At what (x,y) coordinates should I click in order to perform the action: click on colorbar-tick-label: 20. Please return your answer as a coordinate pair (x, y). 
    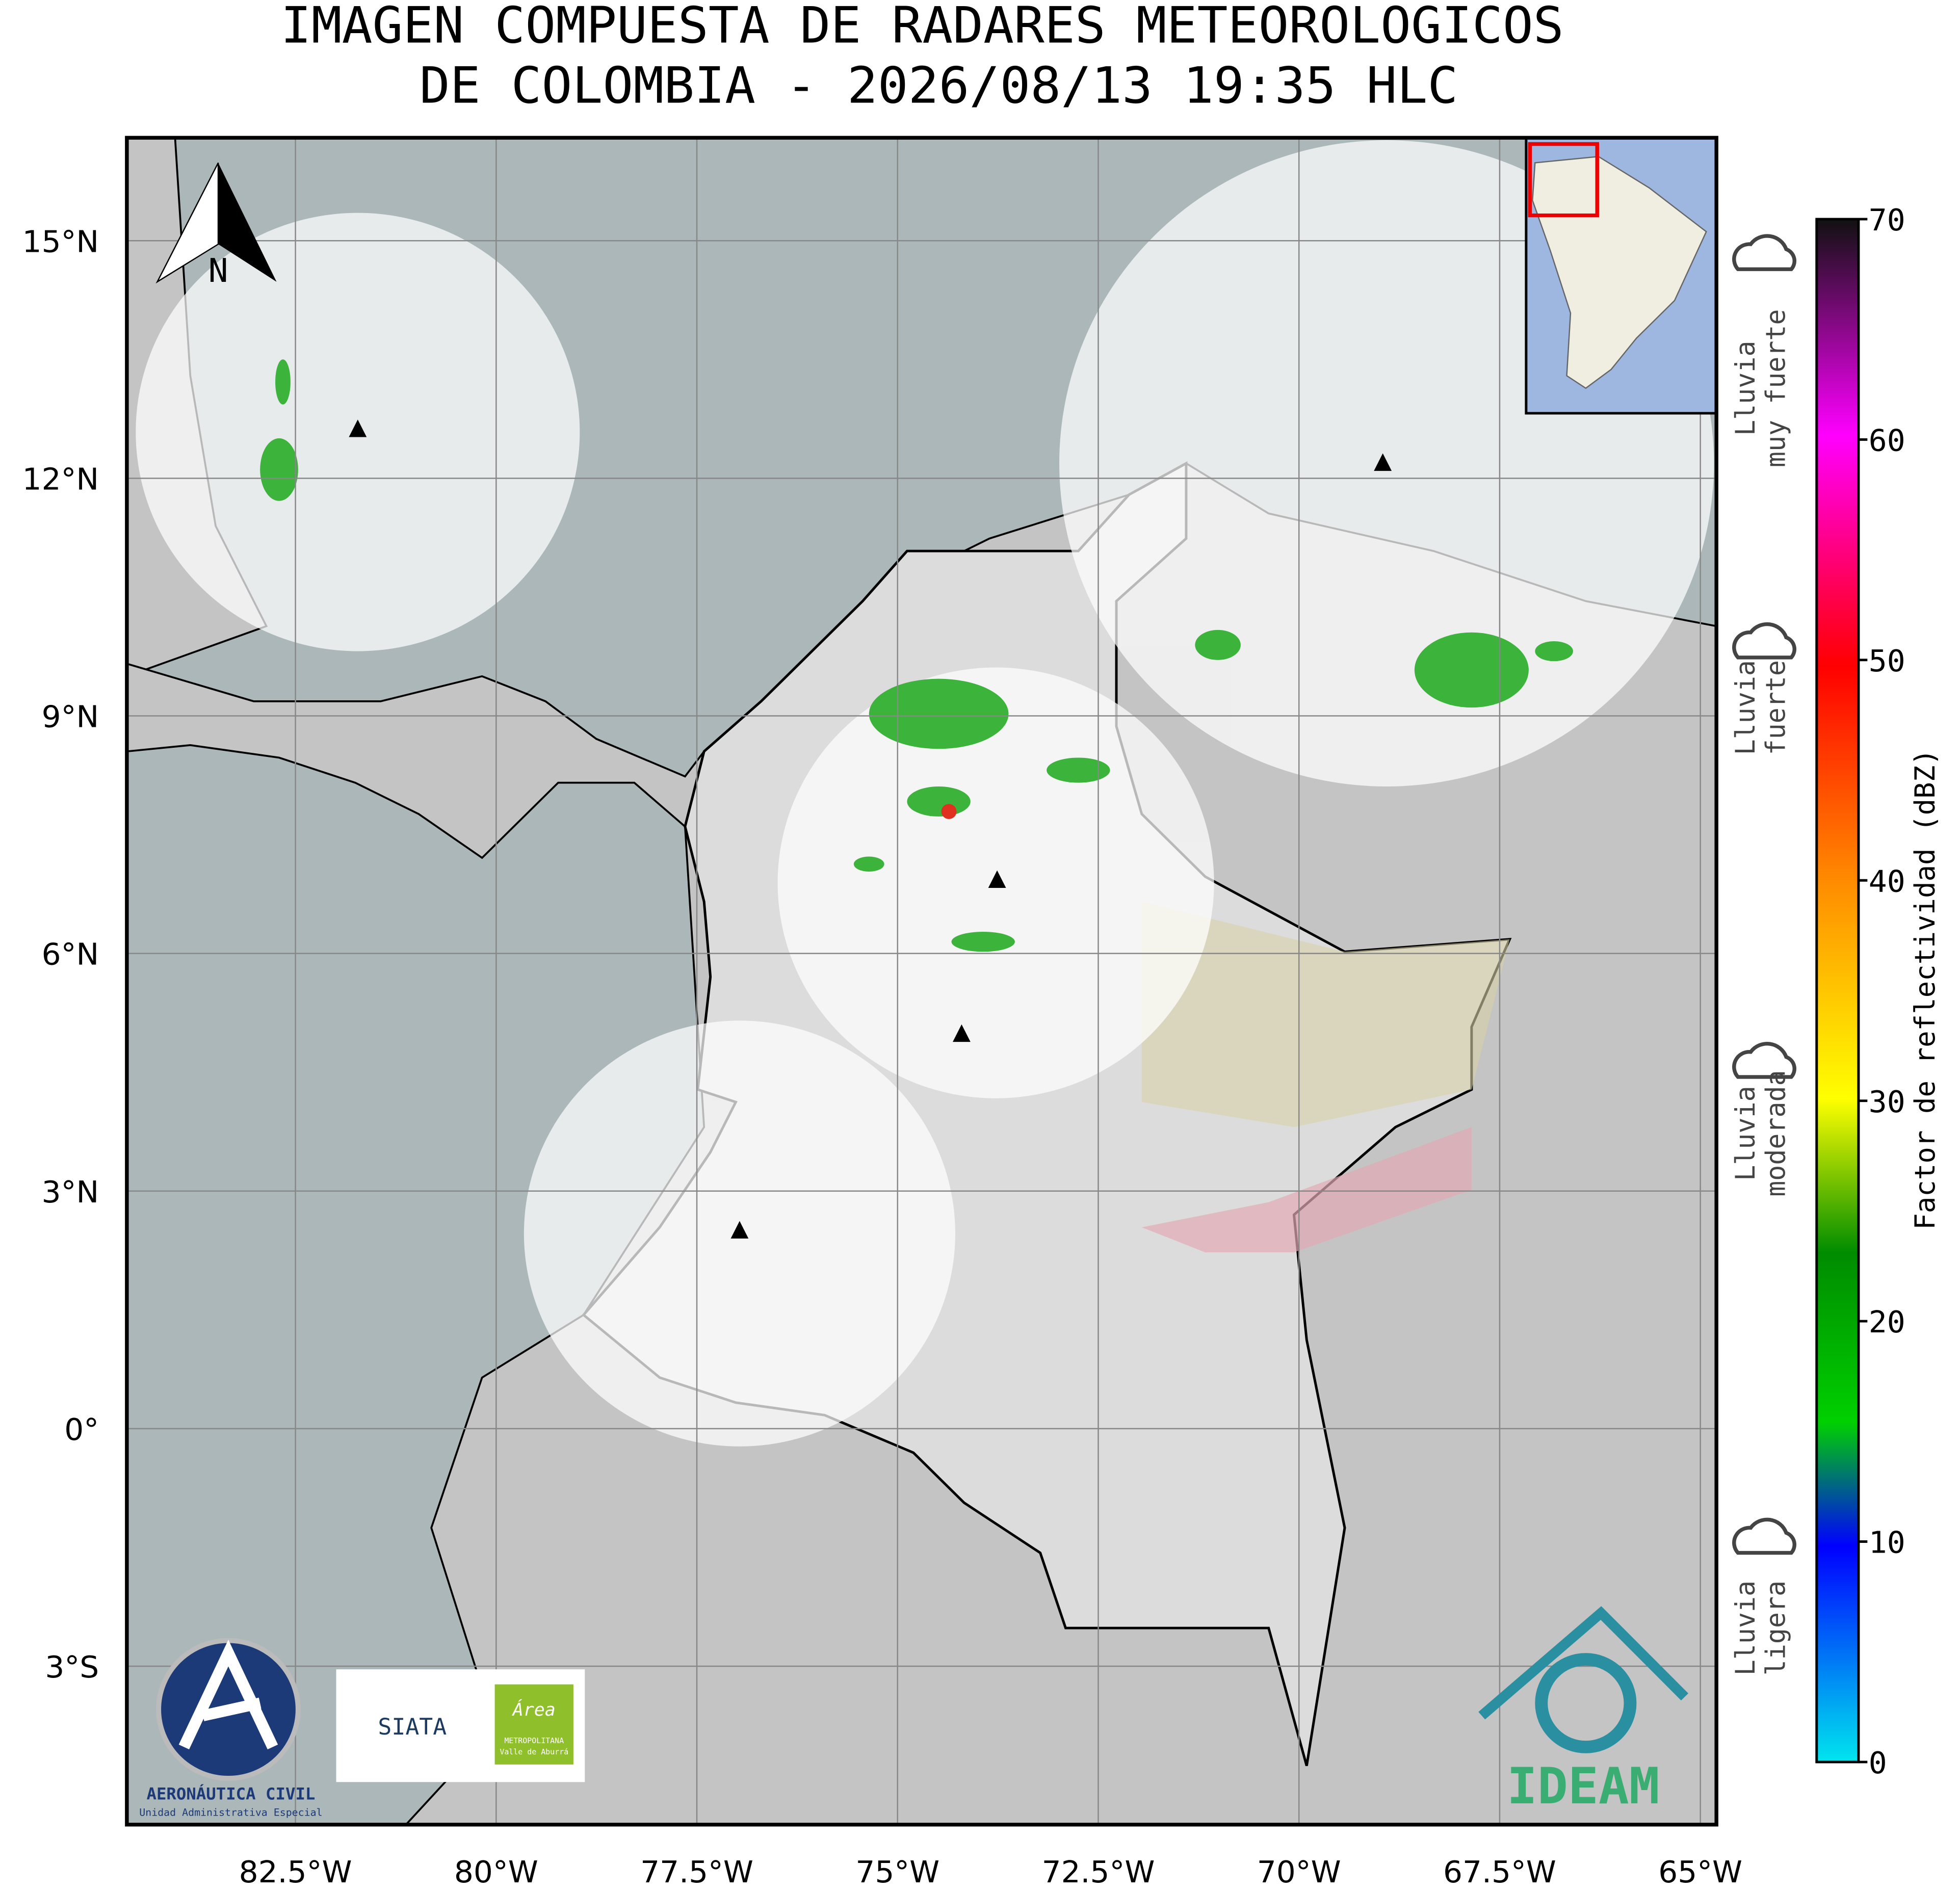
    Looking at the image, I should click on (1887, 1322).